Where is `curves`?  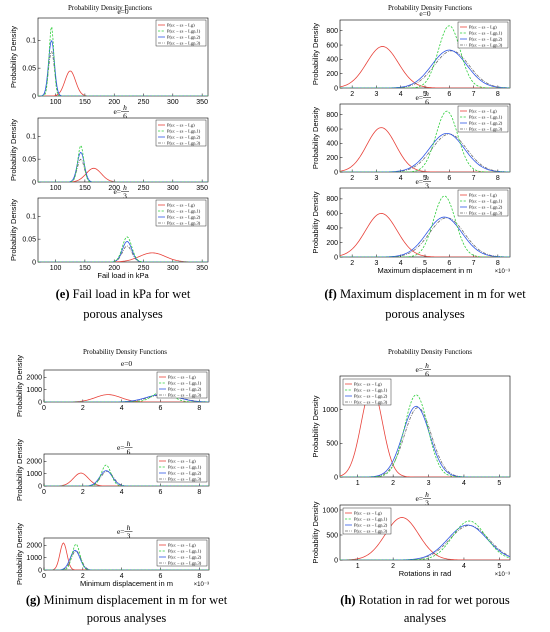
curves is located at coordinates (123, 61).